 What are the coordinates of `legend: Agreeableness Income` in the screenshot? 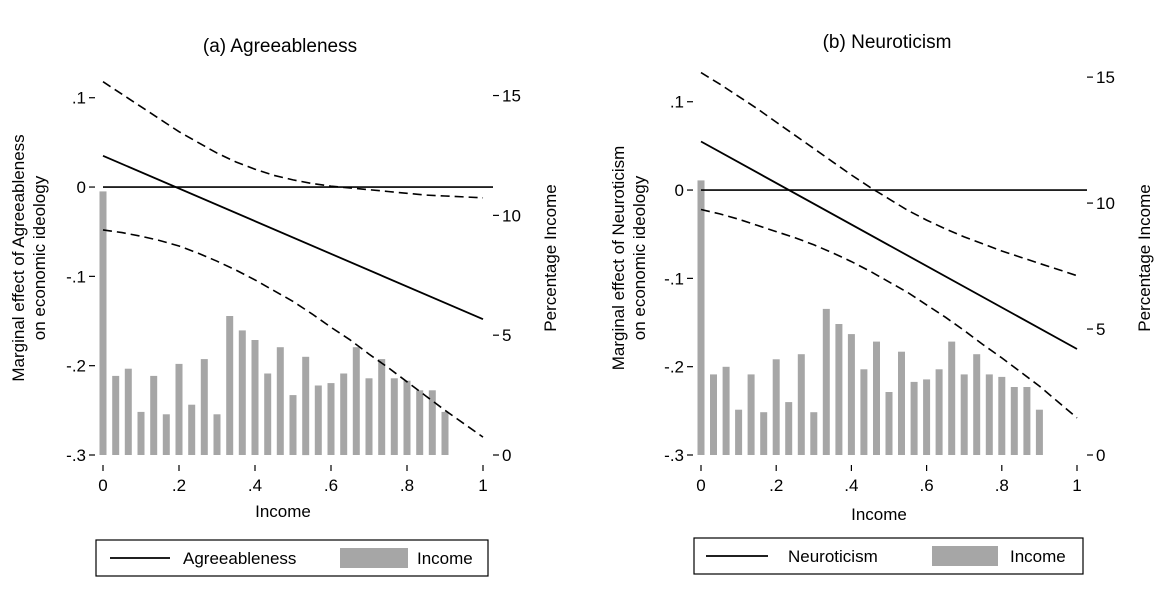 It's located at (292, 558).